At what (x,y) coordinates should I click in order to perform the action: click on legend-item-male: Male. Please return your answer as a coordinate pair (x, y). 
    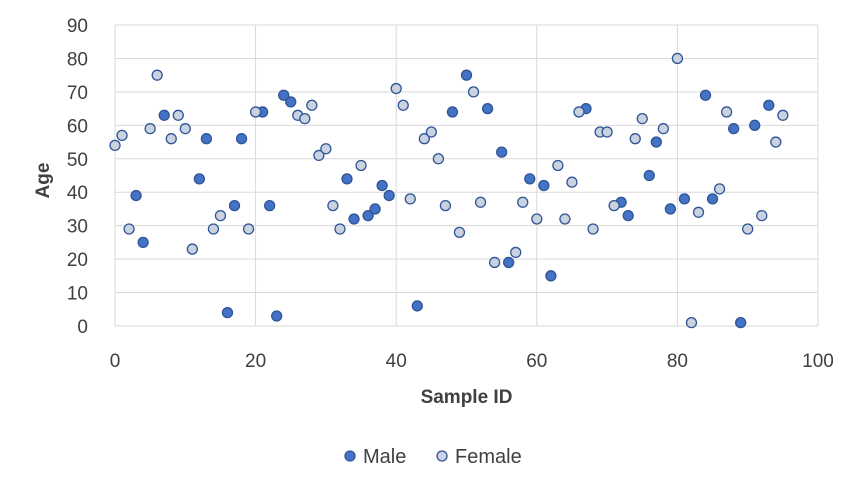
    Looking at the image, I should click on (375, 457).